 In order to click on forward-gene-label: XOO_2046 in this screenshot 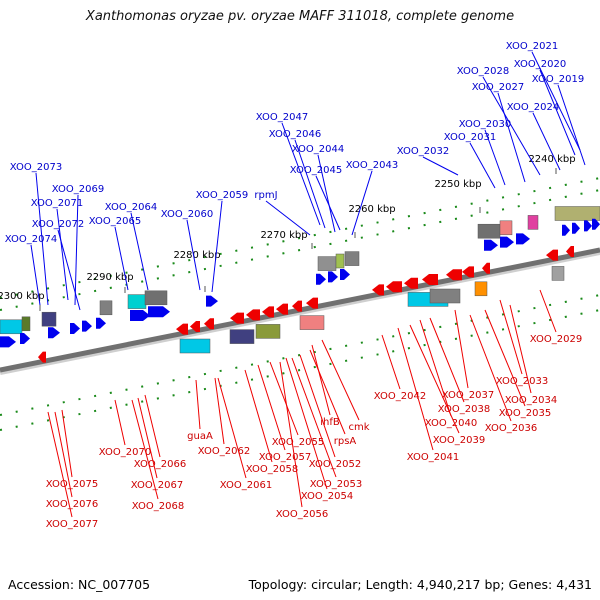, I will do `click(295, 134)`.